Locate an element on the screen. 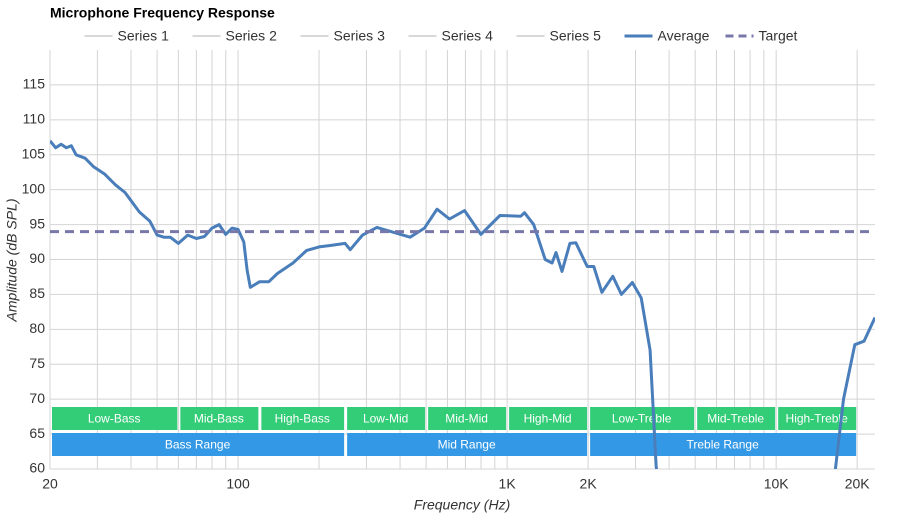  y-tick-label: 95 is located at coordinates (37, 223).